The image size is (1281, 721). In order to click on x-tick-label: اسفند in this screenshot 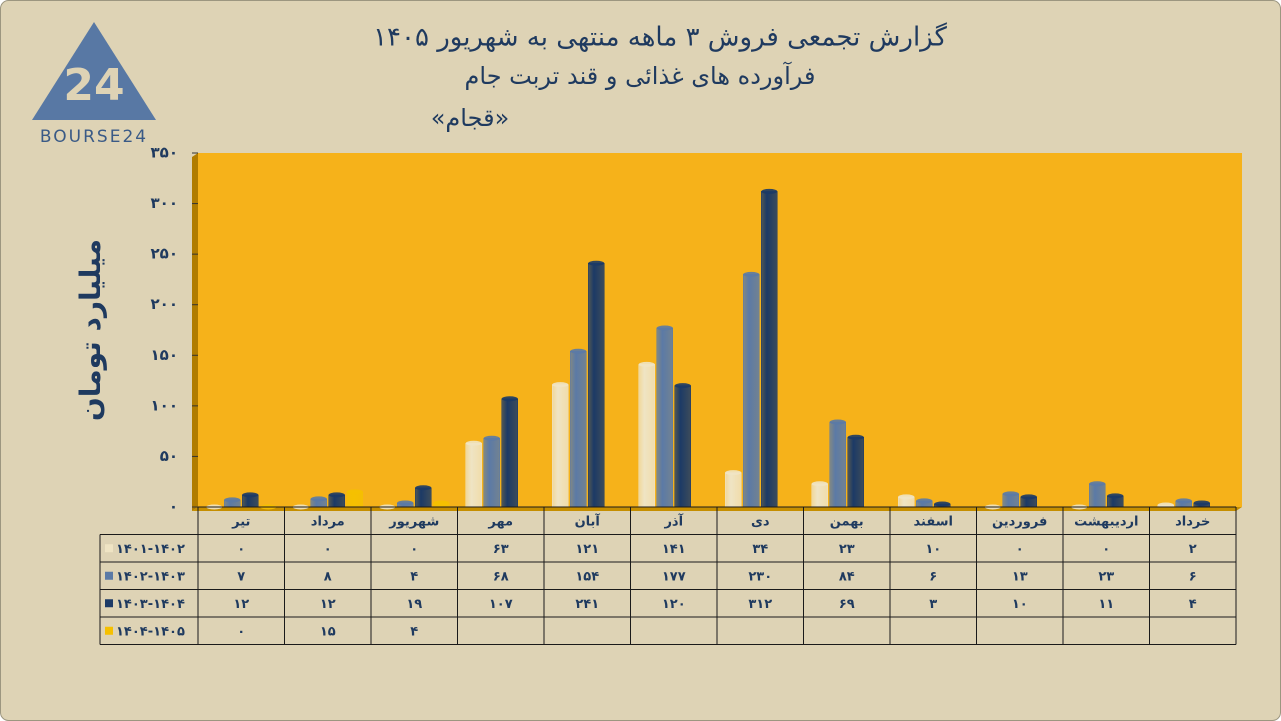, I will do `click(933, 521)`.